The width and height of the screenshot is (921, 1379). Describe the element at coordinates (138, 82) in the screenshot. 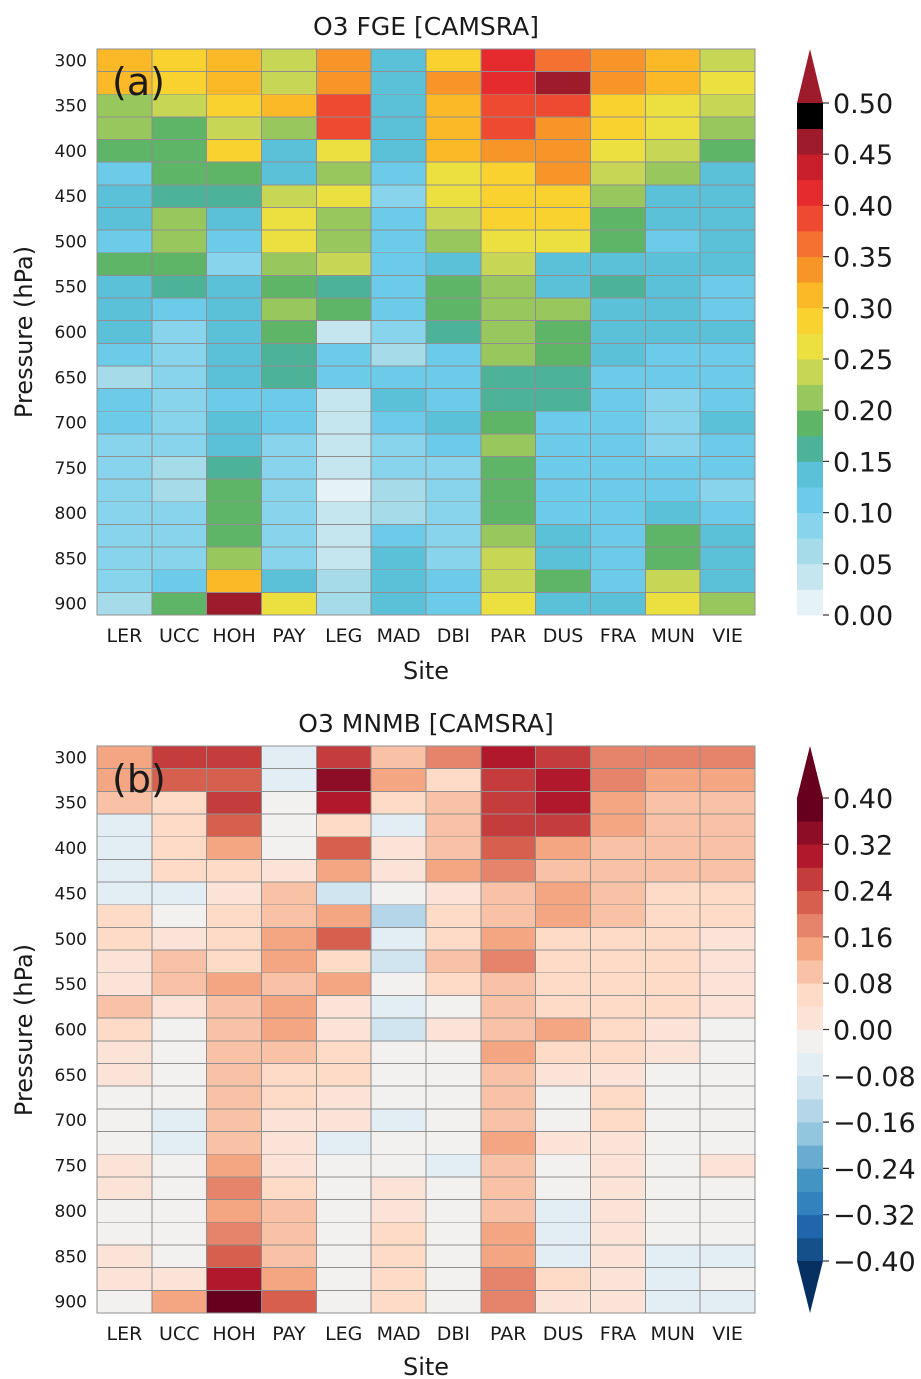

I see `panel-a-label: (a)` at that location.